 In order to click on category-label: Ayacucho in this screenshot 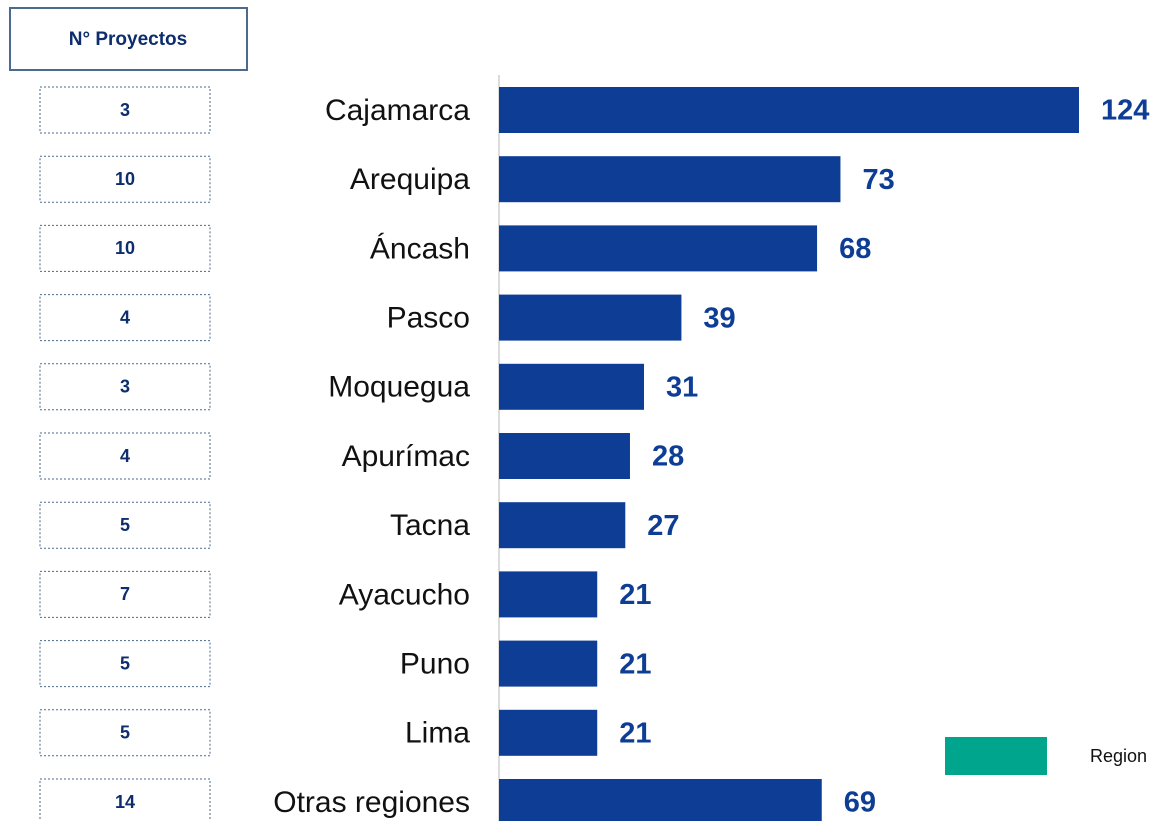, I will do `click(404, 594)`.